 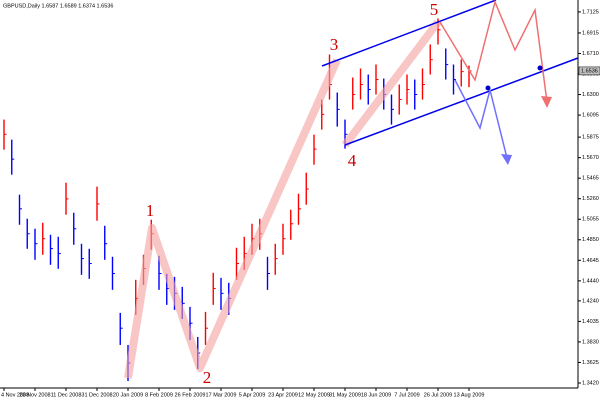 I want to click on x-tick-label: 31 Dec 2008, so click(x=96, y=395).